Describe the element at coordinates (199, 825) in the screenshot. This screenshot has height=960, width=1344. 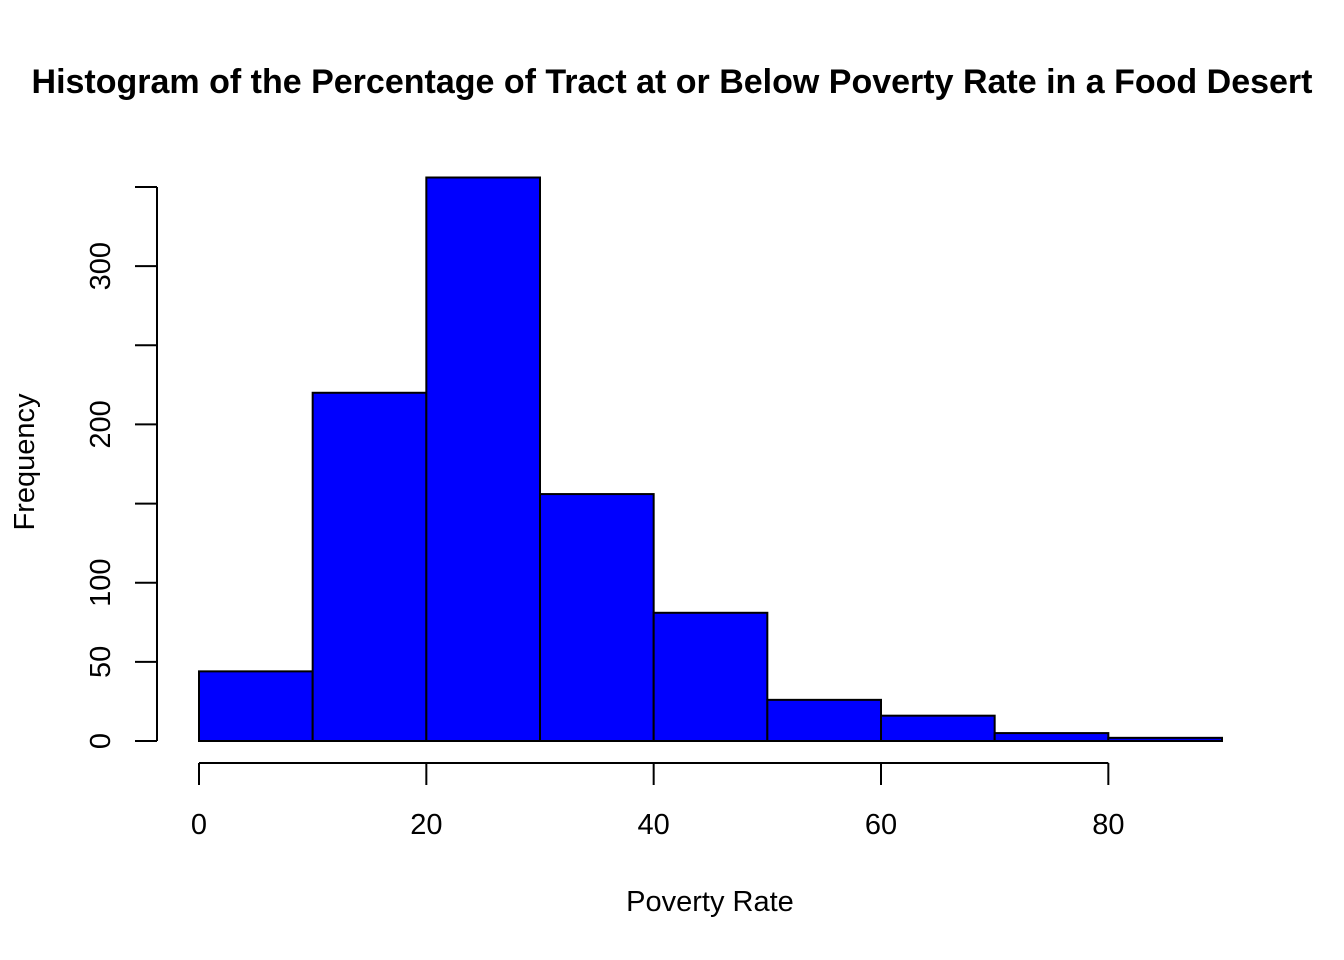
I see `x-tick-label: 0` at that location.